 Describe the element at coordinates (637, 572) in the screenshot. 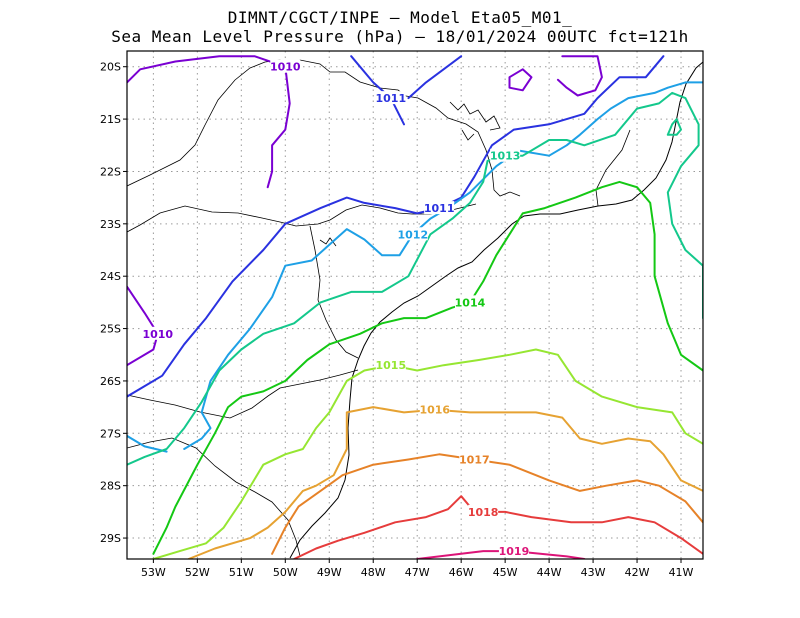

I see `x-tick-label: 42W` at that location.